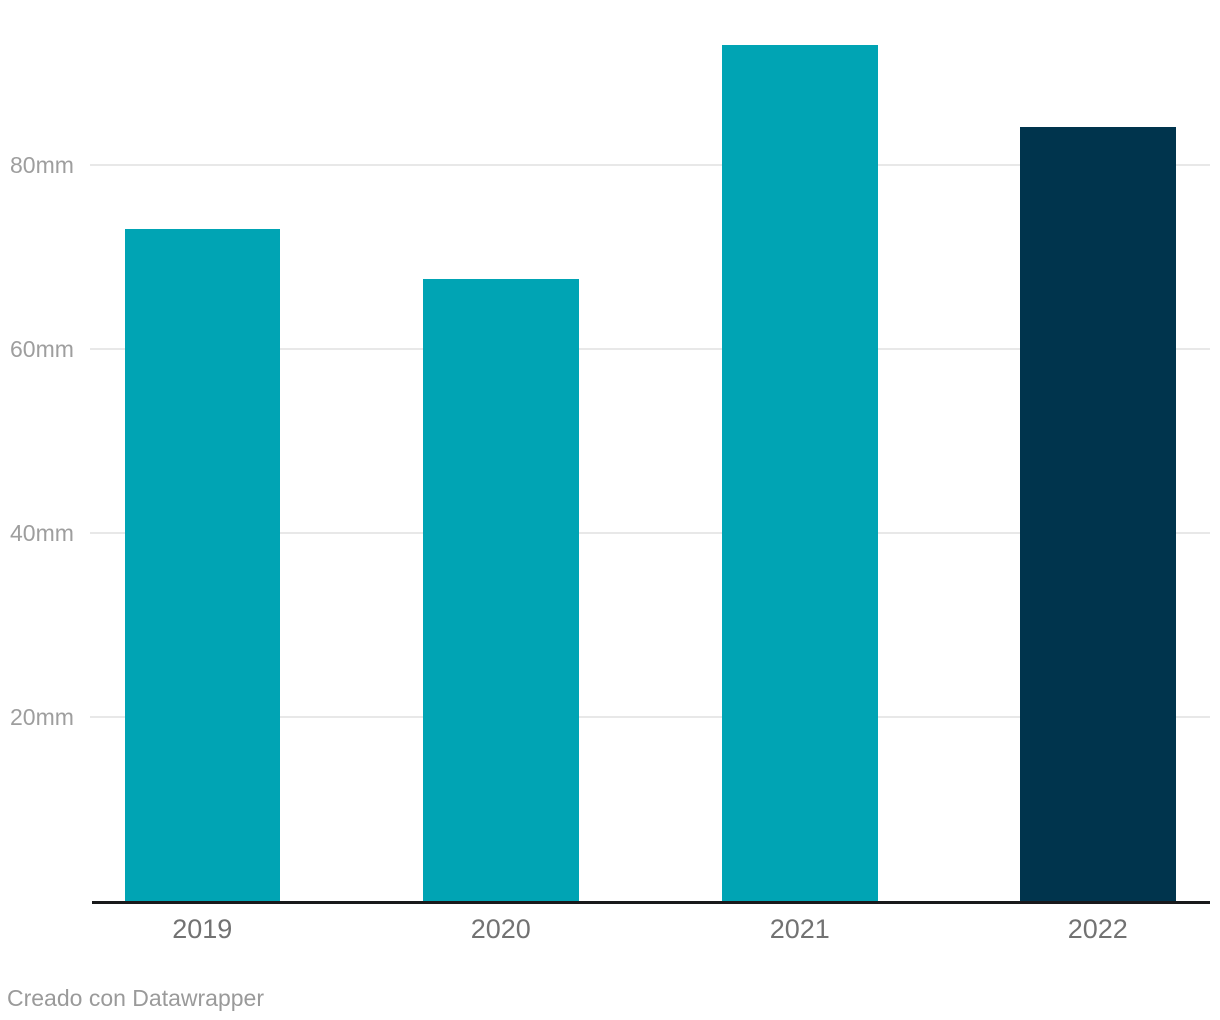  Describe the element at coordinates (650, 349) in the screenshot. I see `gridline-60mm` at that location.